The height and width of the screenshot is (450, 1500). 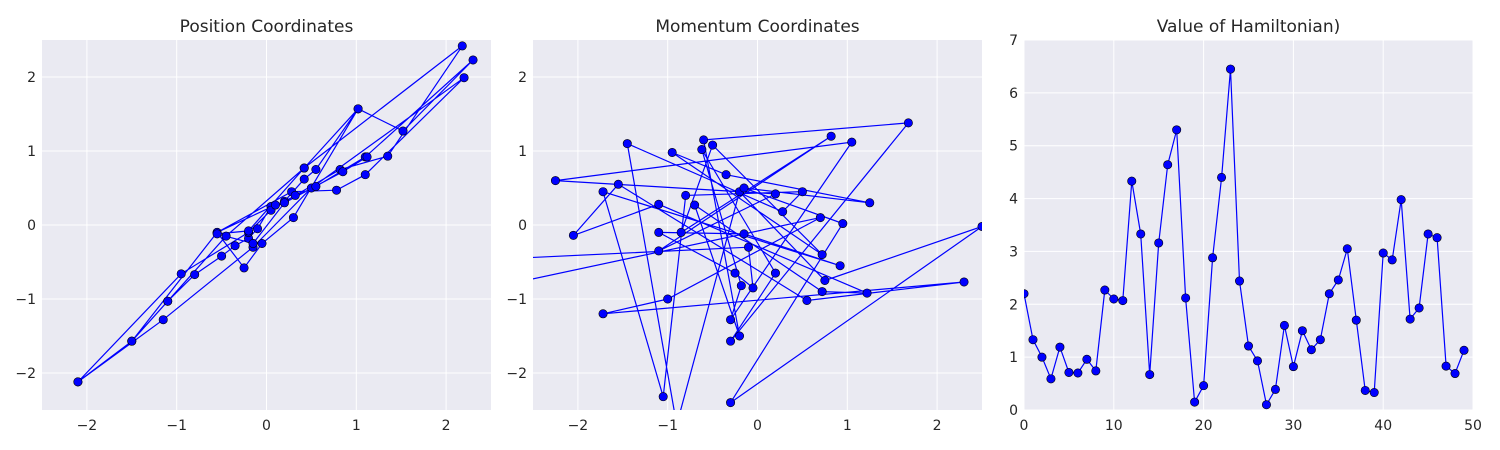 I want to click on y-tick-label: 5, so click(x=1013, y=147).